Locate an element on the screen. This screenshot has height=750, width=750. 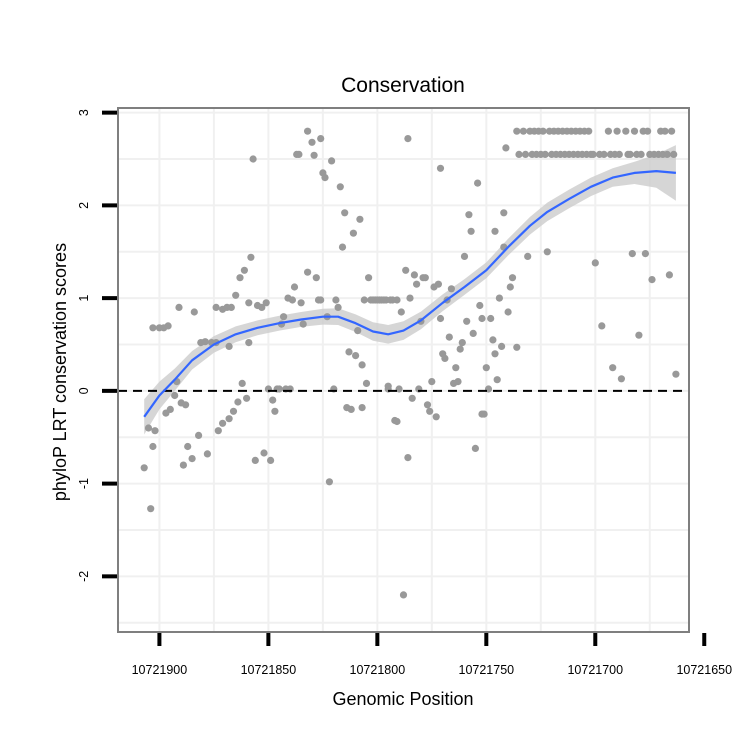
y-axis-tick-label: -2 is located at coordinates (84, 576).